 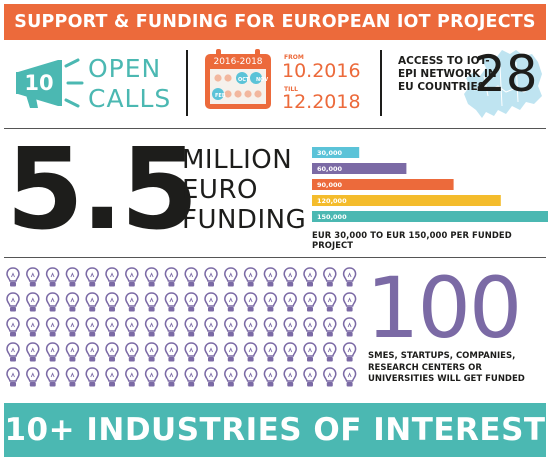 I want to click on date-from: 10.2016, so click(x=321, y=71).